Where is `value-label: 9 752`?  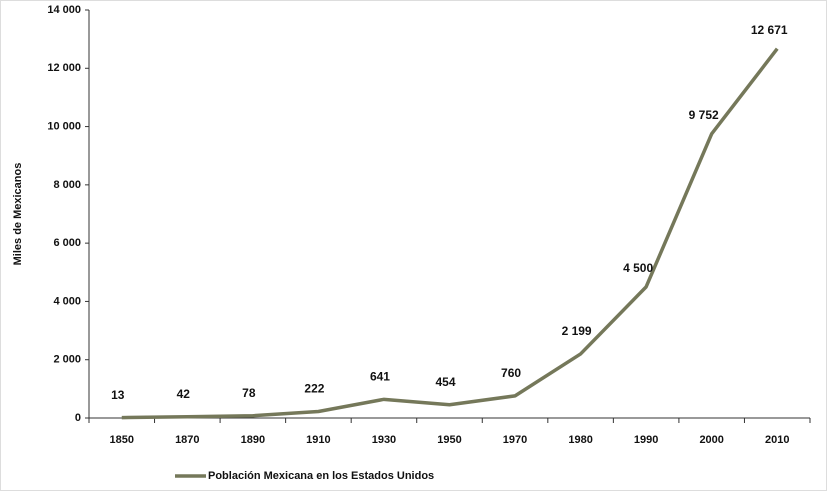 value-label: 9 752 is located at coordinates (704, 115).